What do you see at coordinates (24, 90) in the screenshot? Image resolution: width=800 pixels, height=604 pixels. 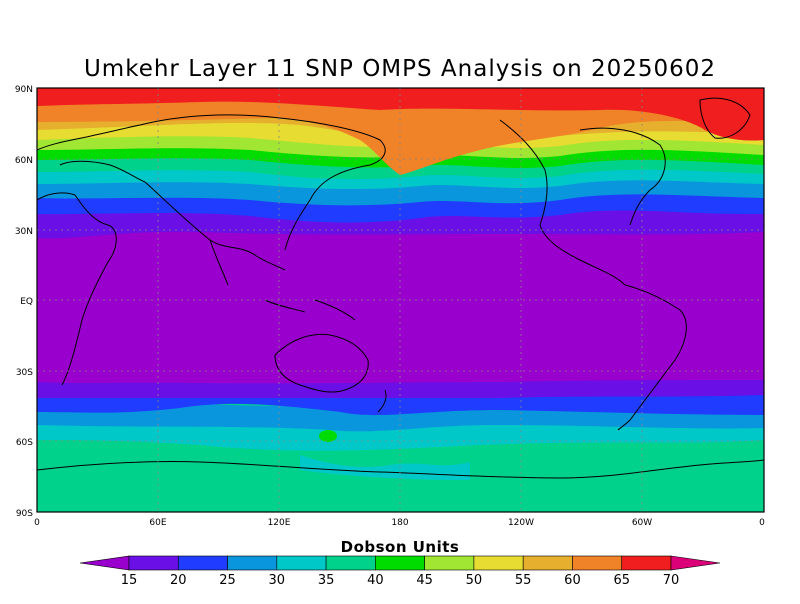 I see `lat-label: 90N` at bounding box center [24, 90].